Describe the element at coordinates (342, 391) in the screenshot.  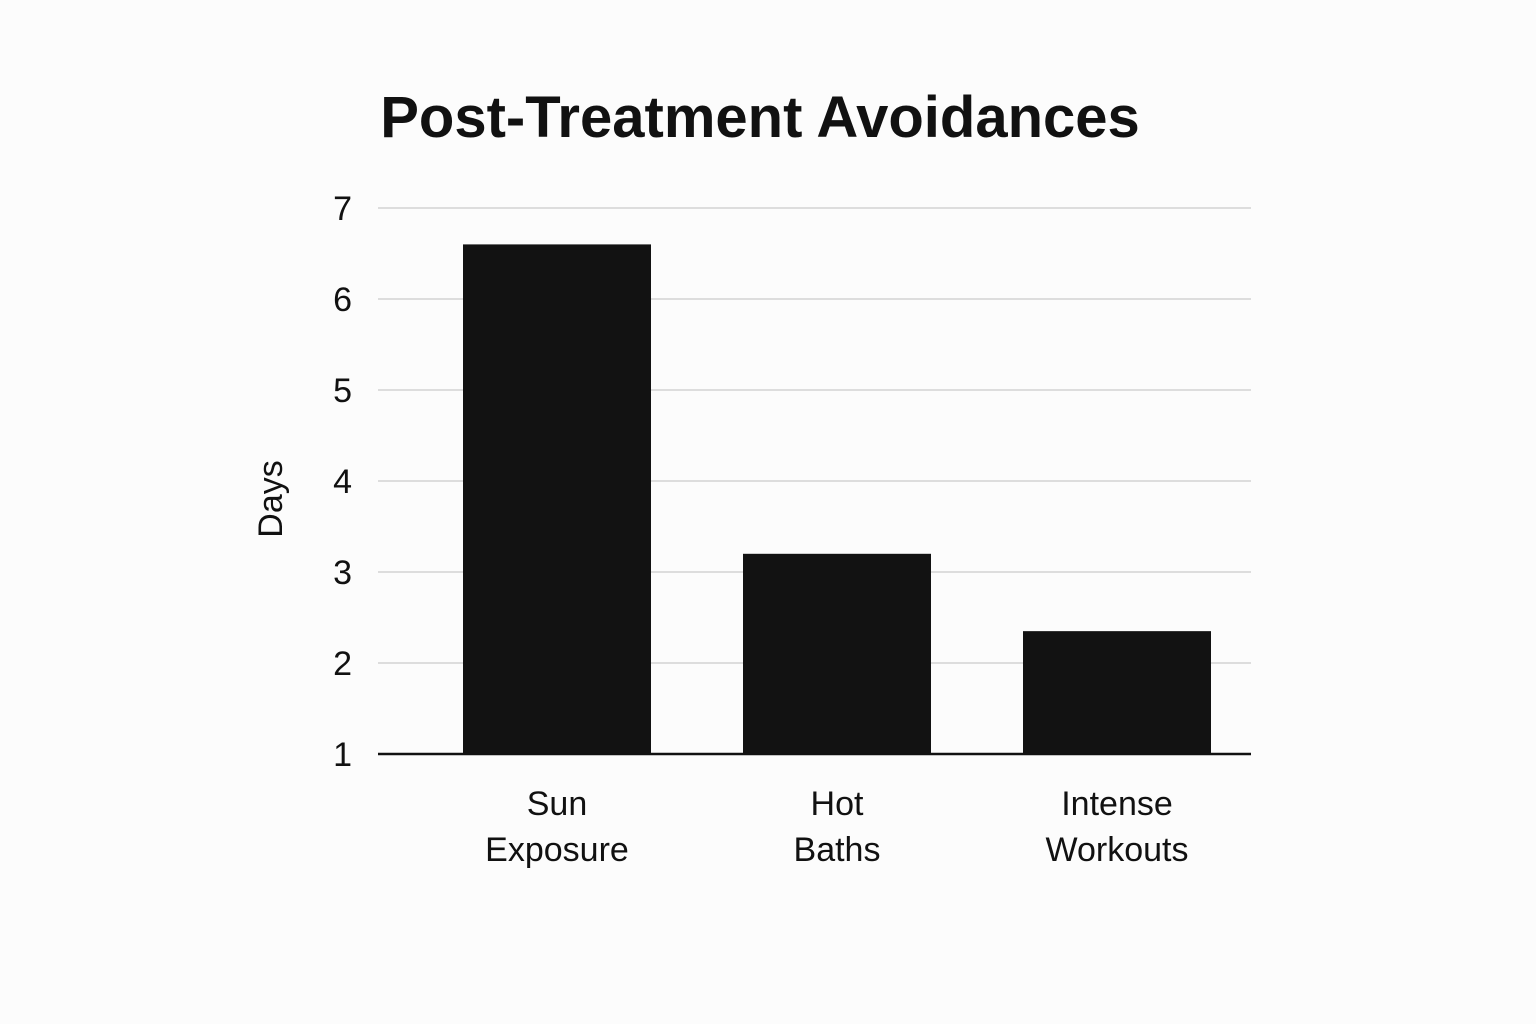
I see `y-tick-label-5: 5` at that location.